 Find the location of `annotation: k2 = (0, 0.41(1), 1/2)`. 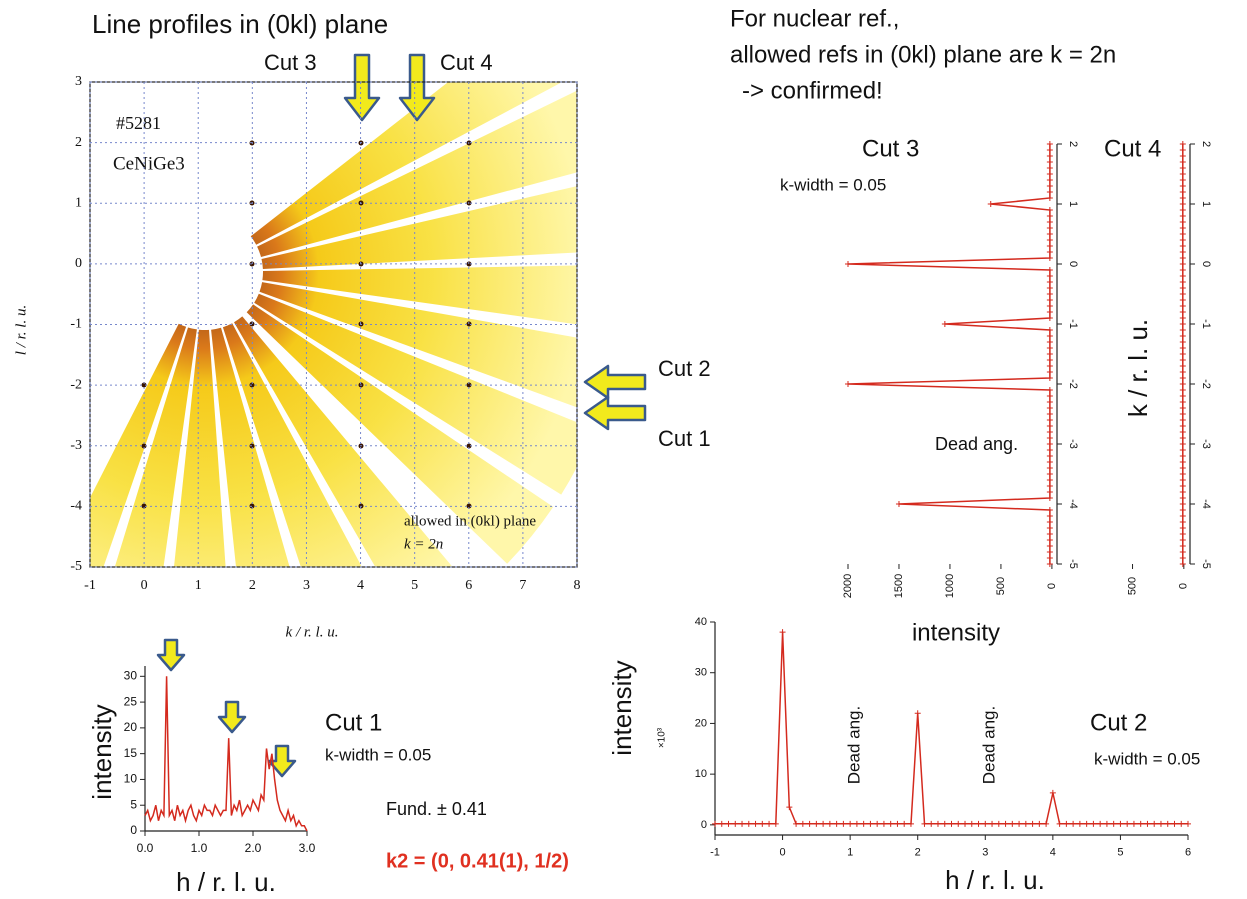

annotation: k2 = (0, 0.41(1), 1/2) is located at coordinates (477, 861).